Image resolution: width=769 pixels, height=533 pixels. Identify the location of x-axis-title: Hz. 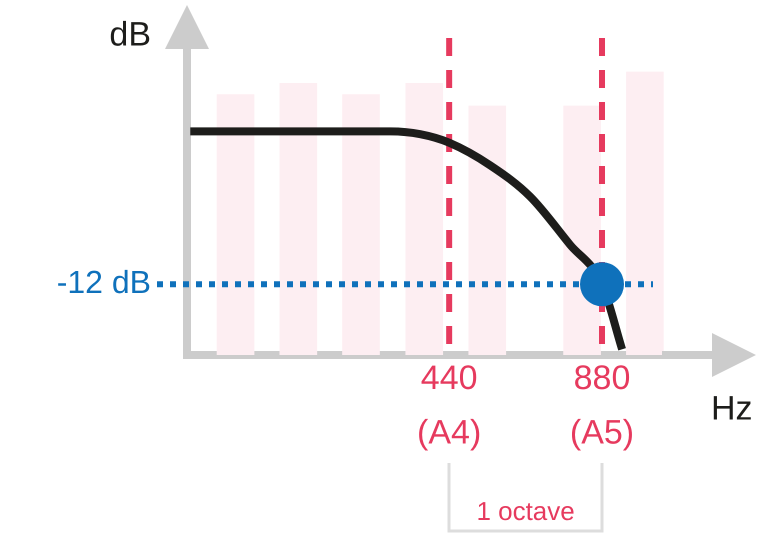
(732, 408).